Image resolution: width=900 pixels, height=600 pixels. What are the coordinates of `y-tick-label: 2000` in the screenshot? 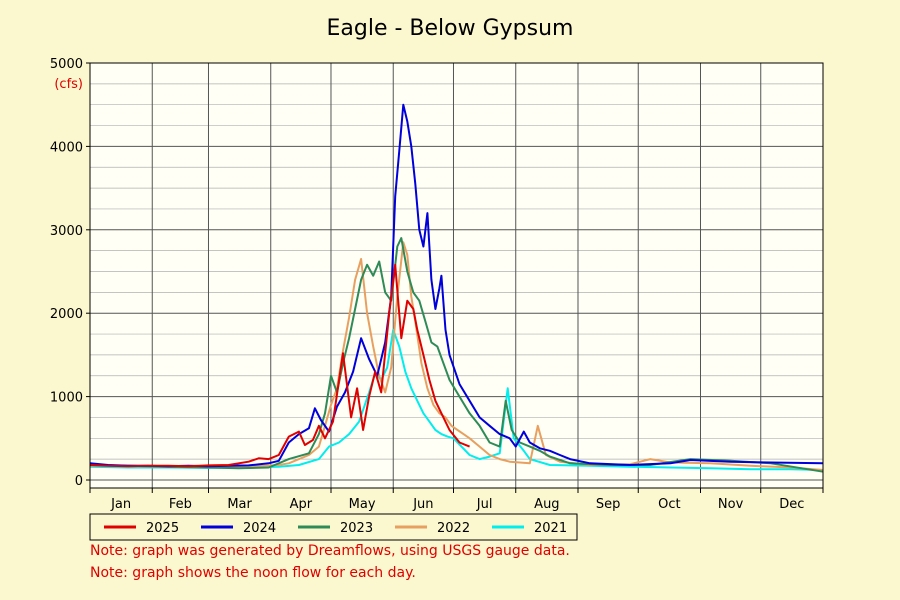 It's located at (66, 314).